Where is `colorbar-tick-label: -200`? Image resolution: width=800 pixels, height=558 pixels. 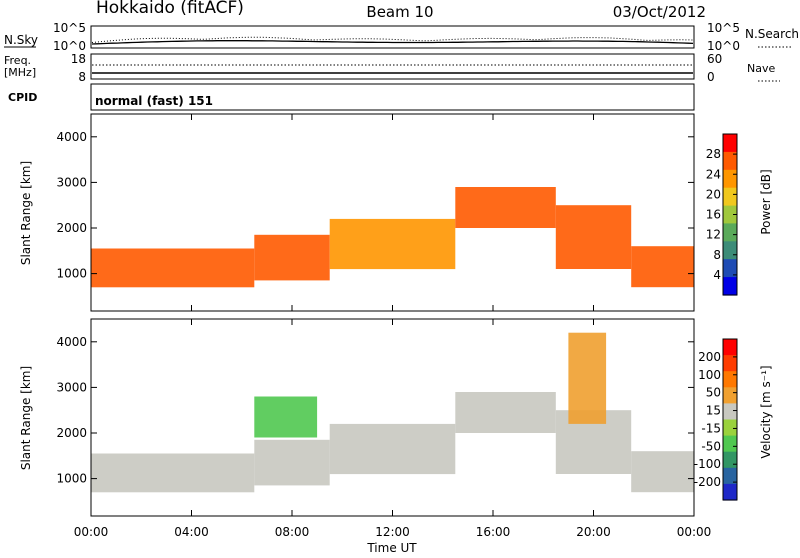 colorbar-tick-label: -200 is located at coordinates (707, 482).